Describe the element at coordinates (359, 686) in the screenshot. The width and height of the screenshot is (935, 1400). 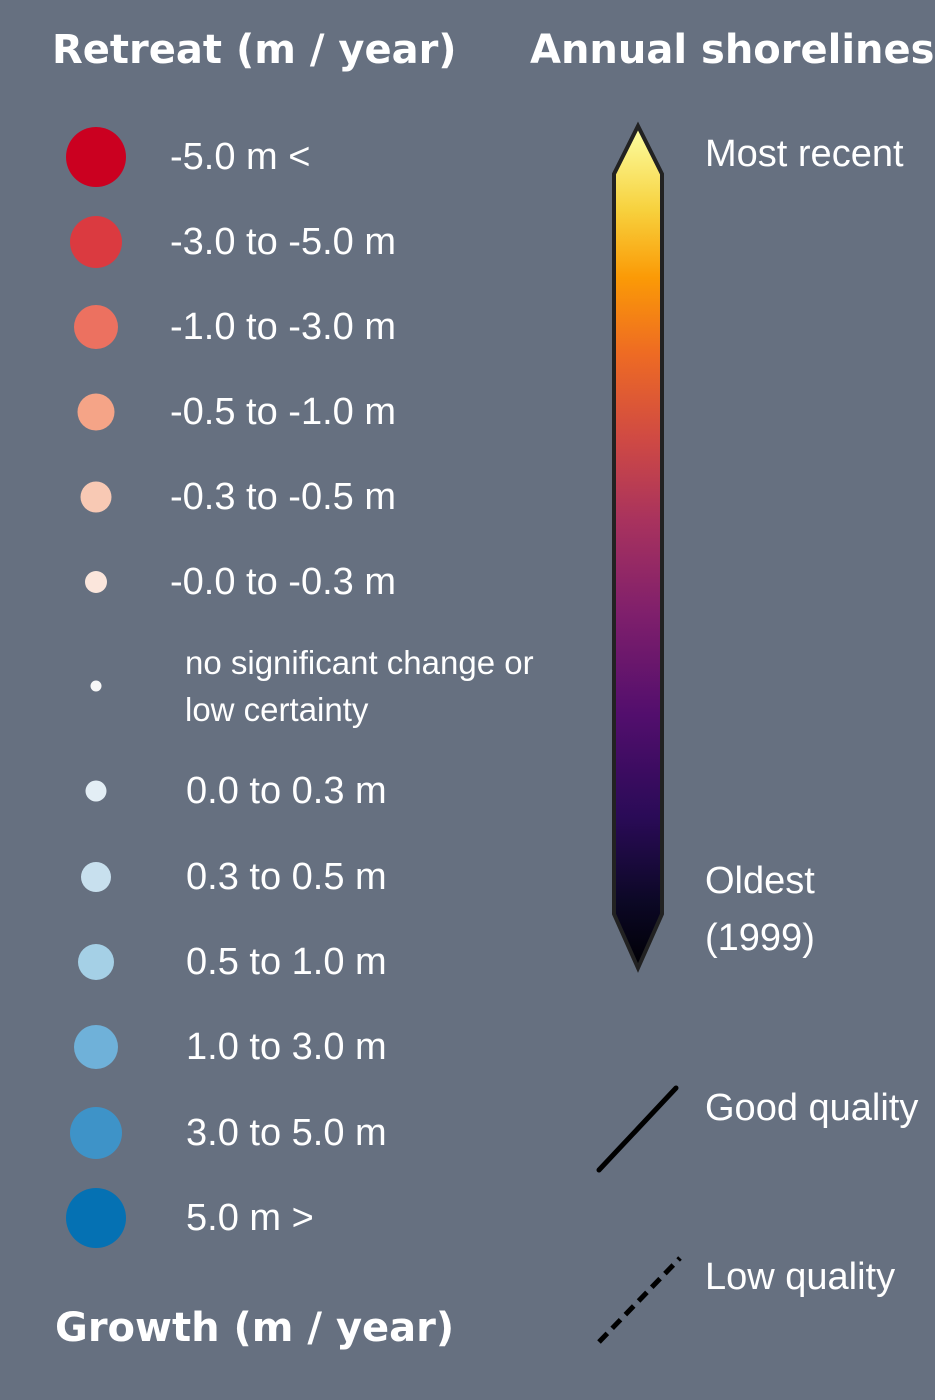
I see `rate-label-6: no significant change or low certainty` at that location.